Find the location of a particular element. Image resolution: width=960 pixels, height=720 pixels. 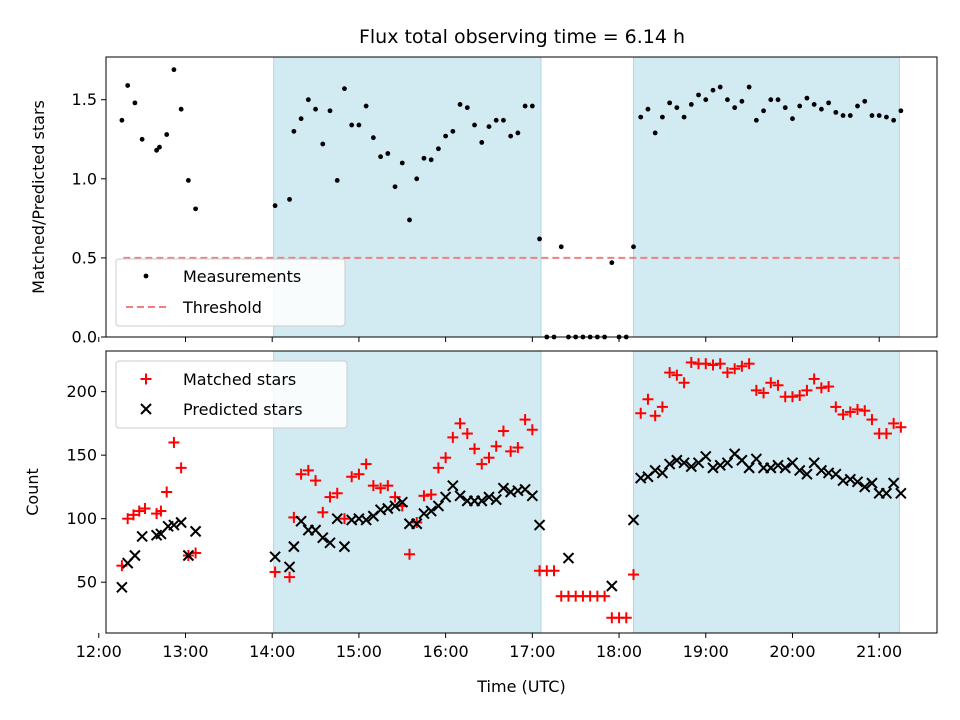

legend-matched-marker is located at coordinates (146, 379).